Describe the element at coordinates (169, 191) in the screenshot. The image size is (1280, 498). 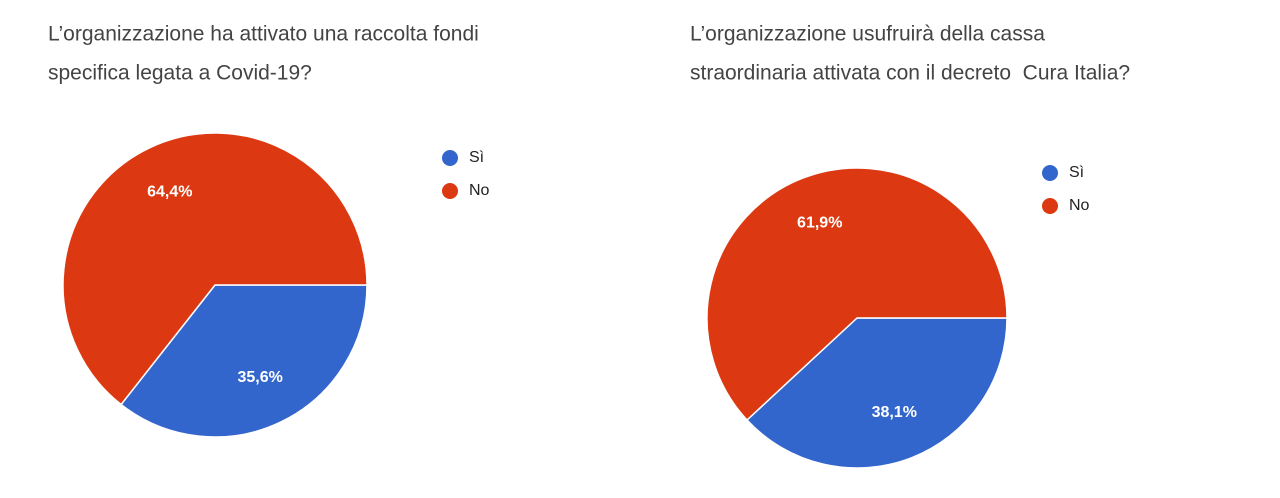
I see `slice-label: 64,4%` at that location.